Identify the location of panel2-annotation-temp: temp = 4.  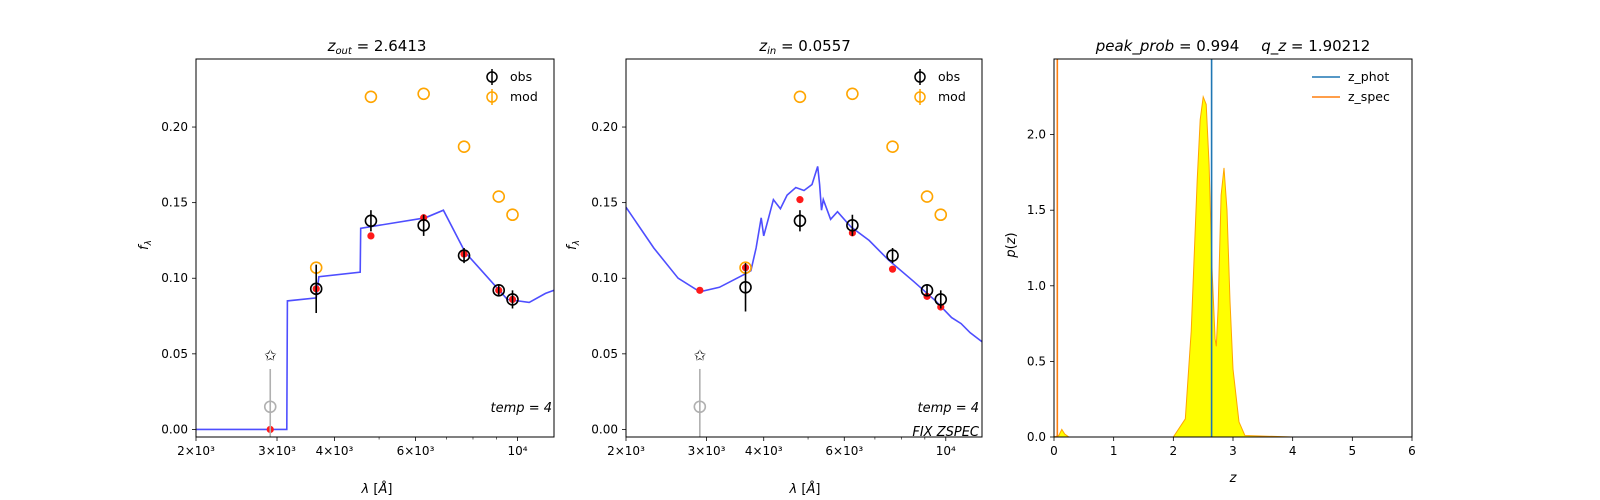
(948, 408).